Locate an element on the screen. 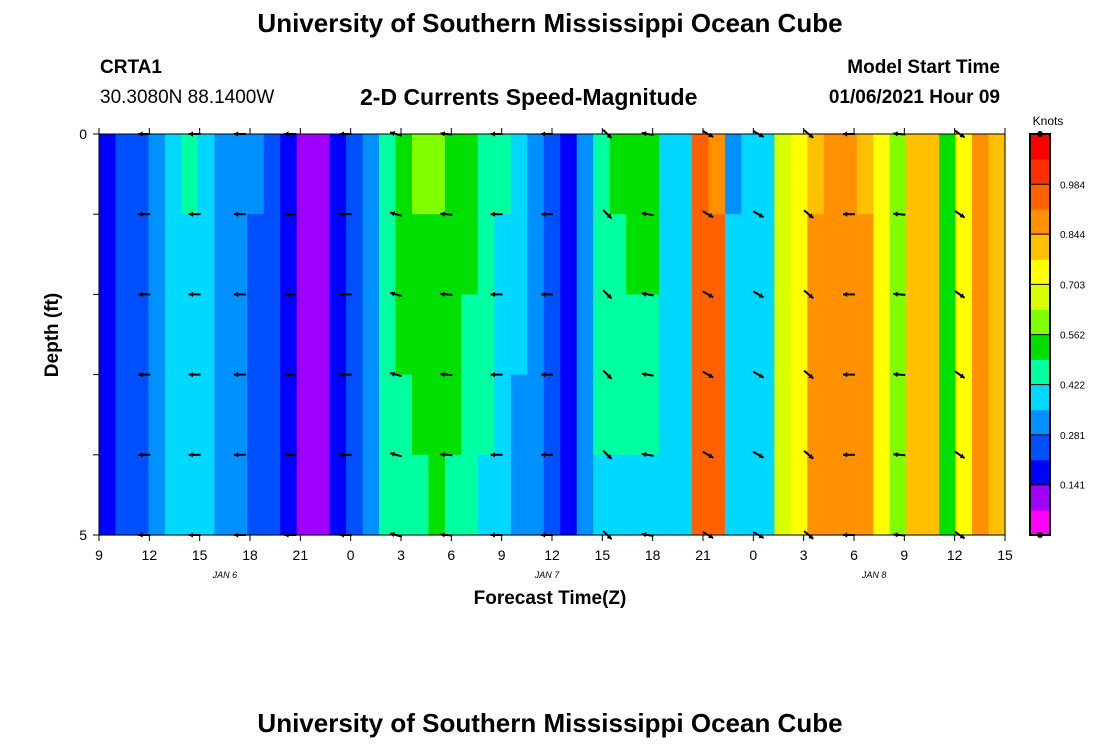 This screenshot has height=750, width=1100. date-label: JAN 6 is located at coordinates (225, 575).